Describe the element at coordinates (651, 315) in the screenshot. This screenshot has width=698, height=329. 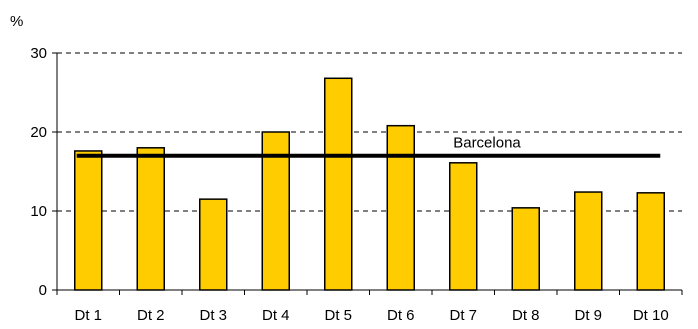
I see `x-tick-label: Dt 10` at that location.